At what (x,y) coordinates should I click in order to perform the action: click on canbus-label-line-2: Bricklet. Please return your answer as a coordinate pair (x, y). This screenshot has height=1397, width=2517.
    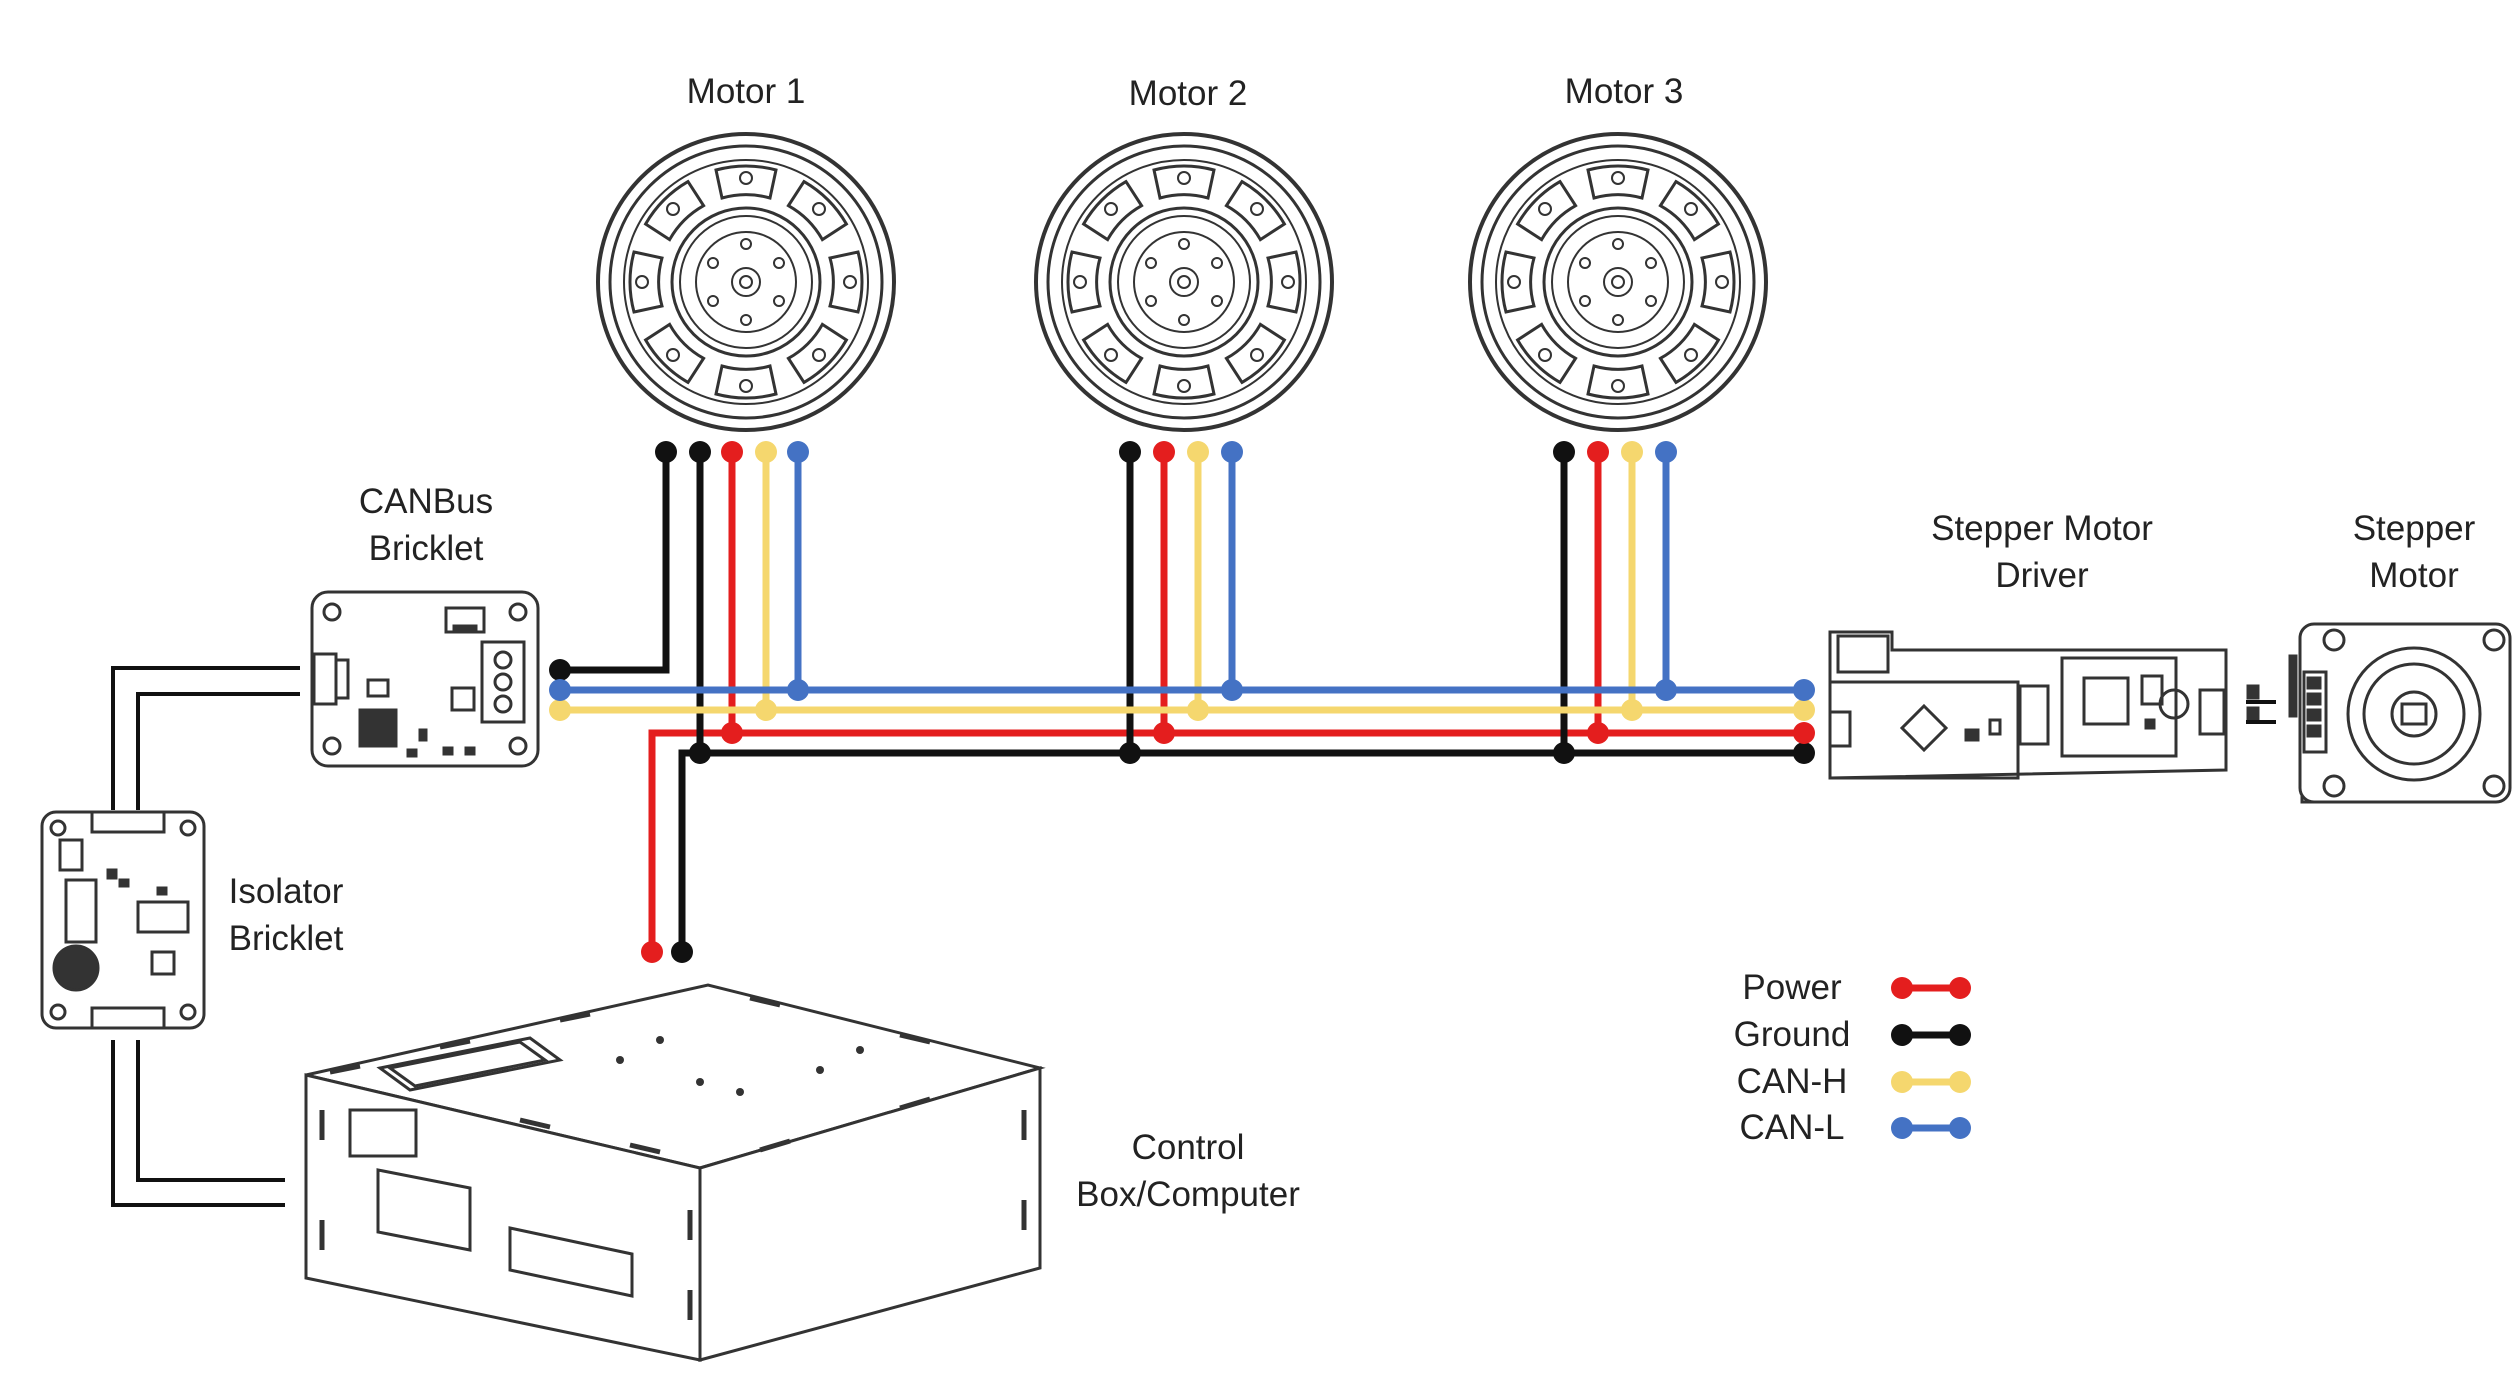
    Looking at the image, I should click on (426, 548).